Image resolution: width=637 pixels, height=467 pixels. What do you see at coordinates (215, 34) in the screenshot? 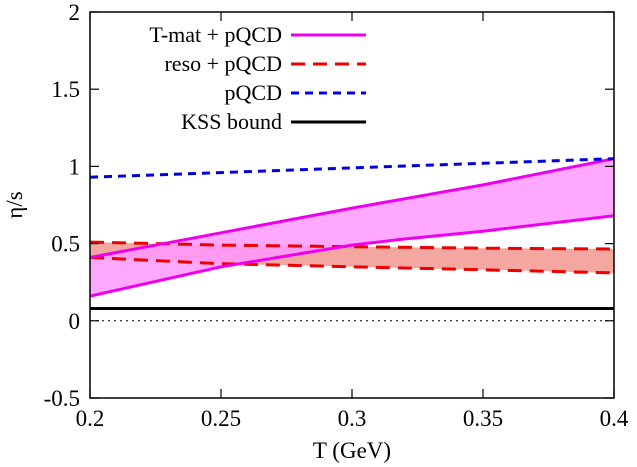
I see `legend-tmat-label: T-mat + pQCD` at bounding box center [215, 34].